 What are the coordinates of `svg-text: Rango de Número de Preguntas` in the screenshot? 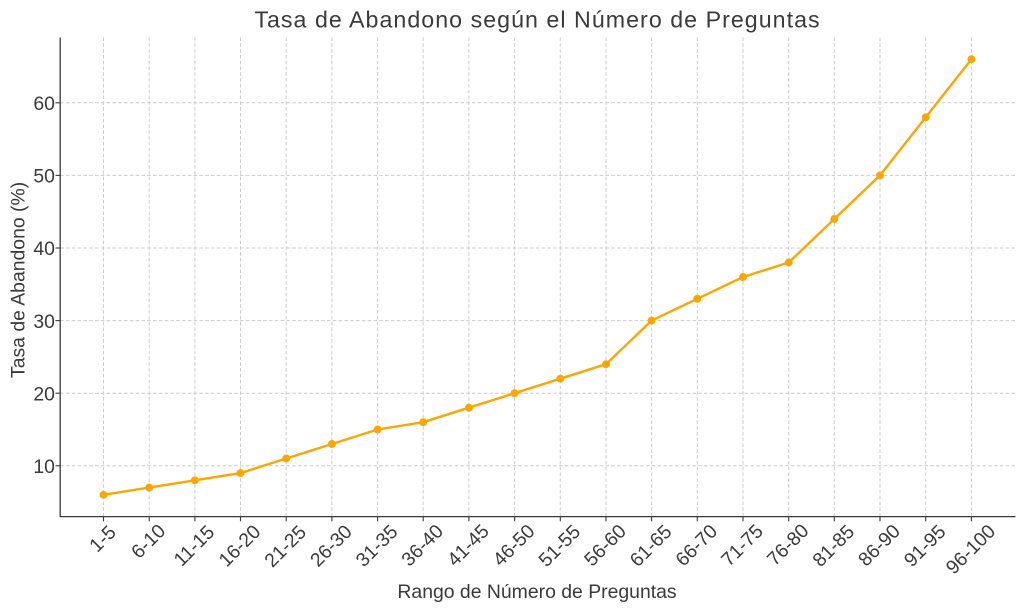 It's located at (536, 592).